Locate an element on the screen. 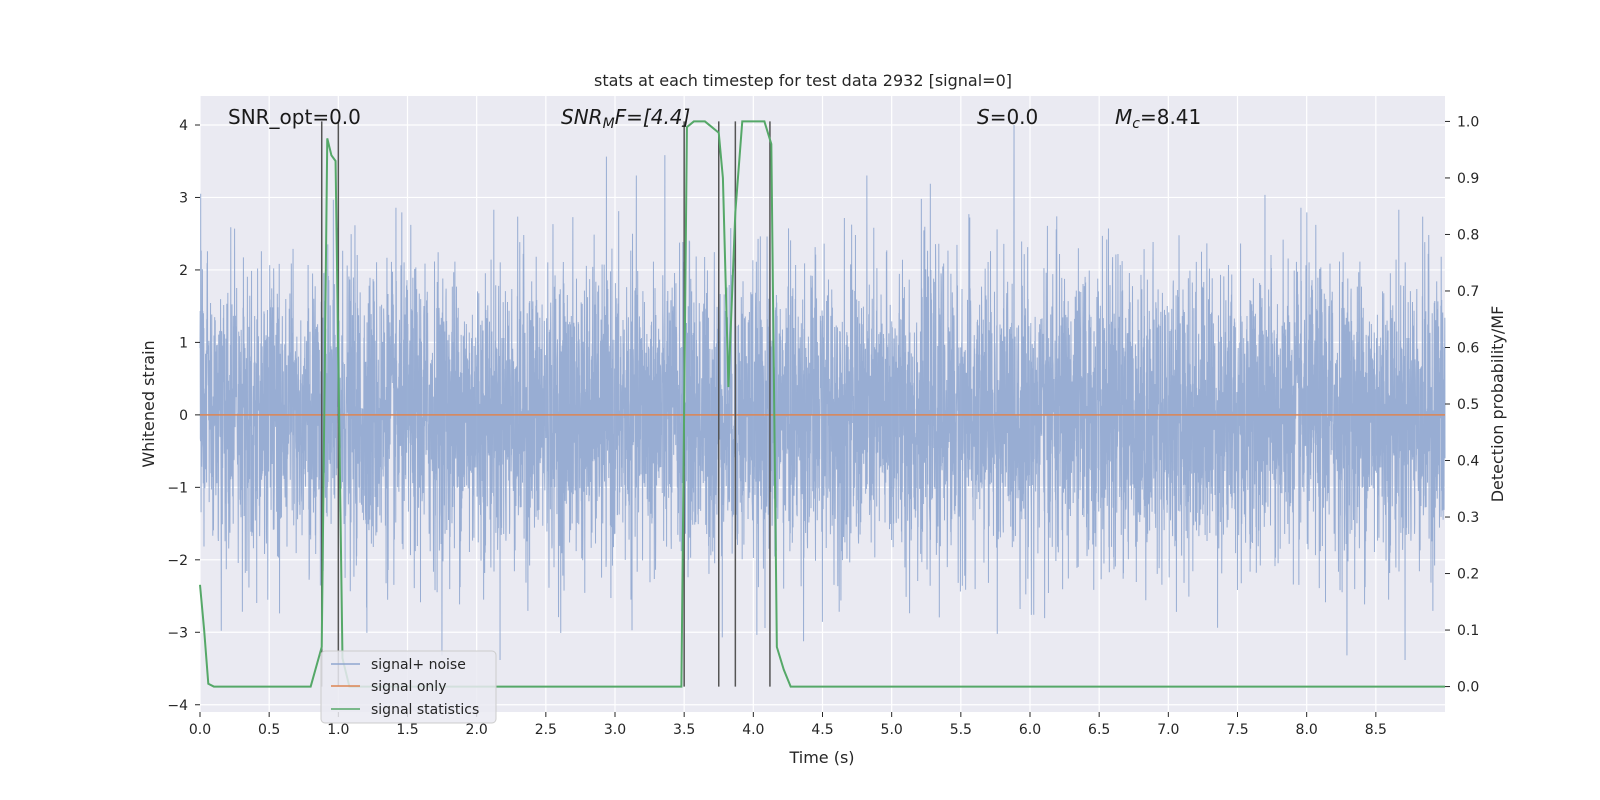  snr-opt-annotation: SNR_opt=0.0 is located at coordinates (294, 117).